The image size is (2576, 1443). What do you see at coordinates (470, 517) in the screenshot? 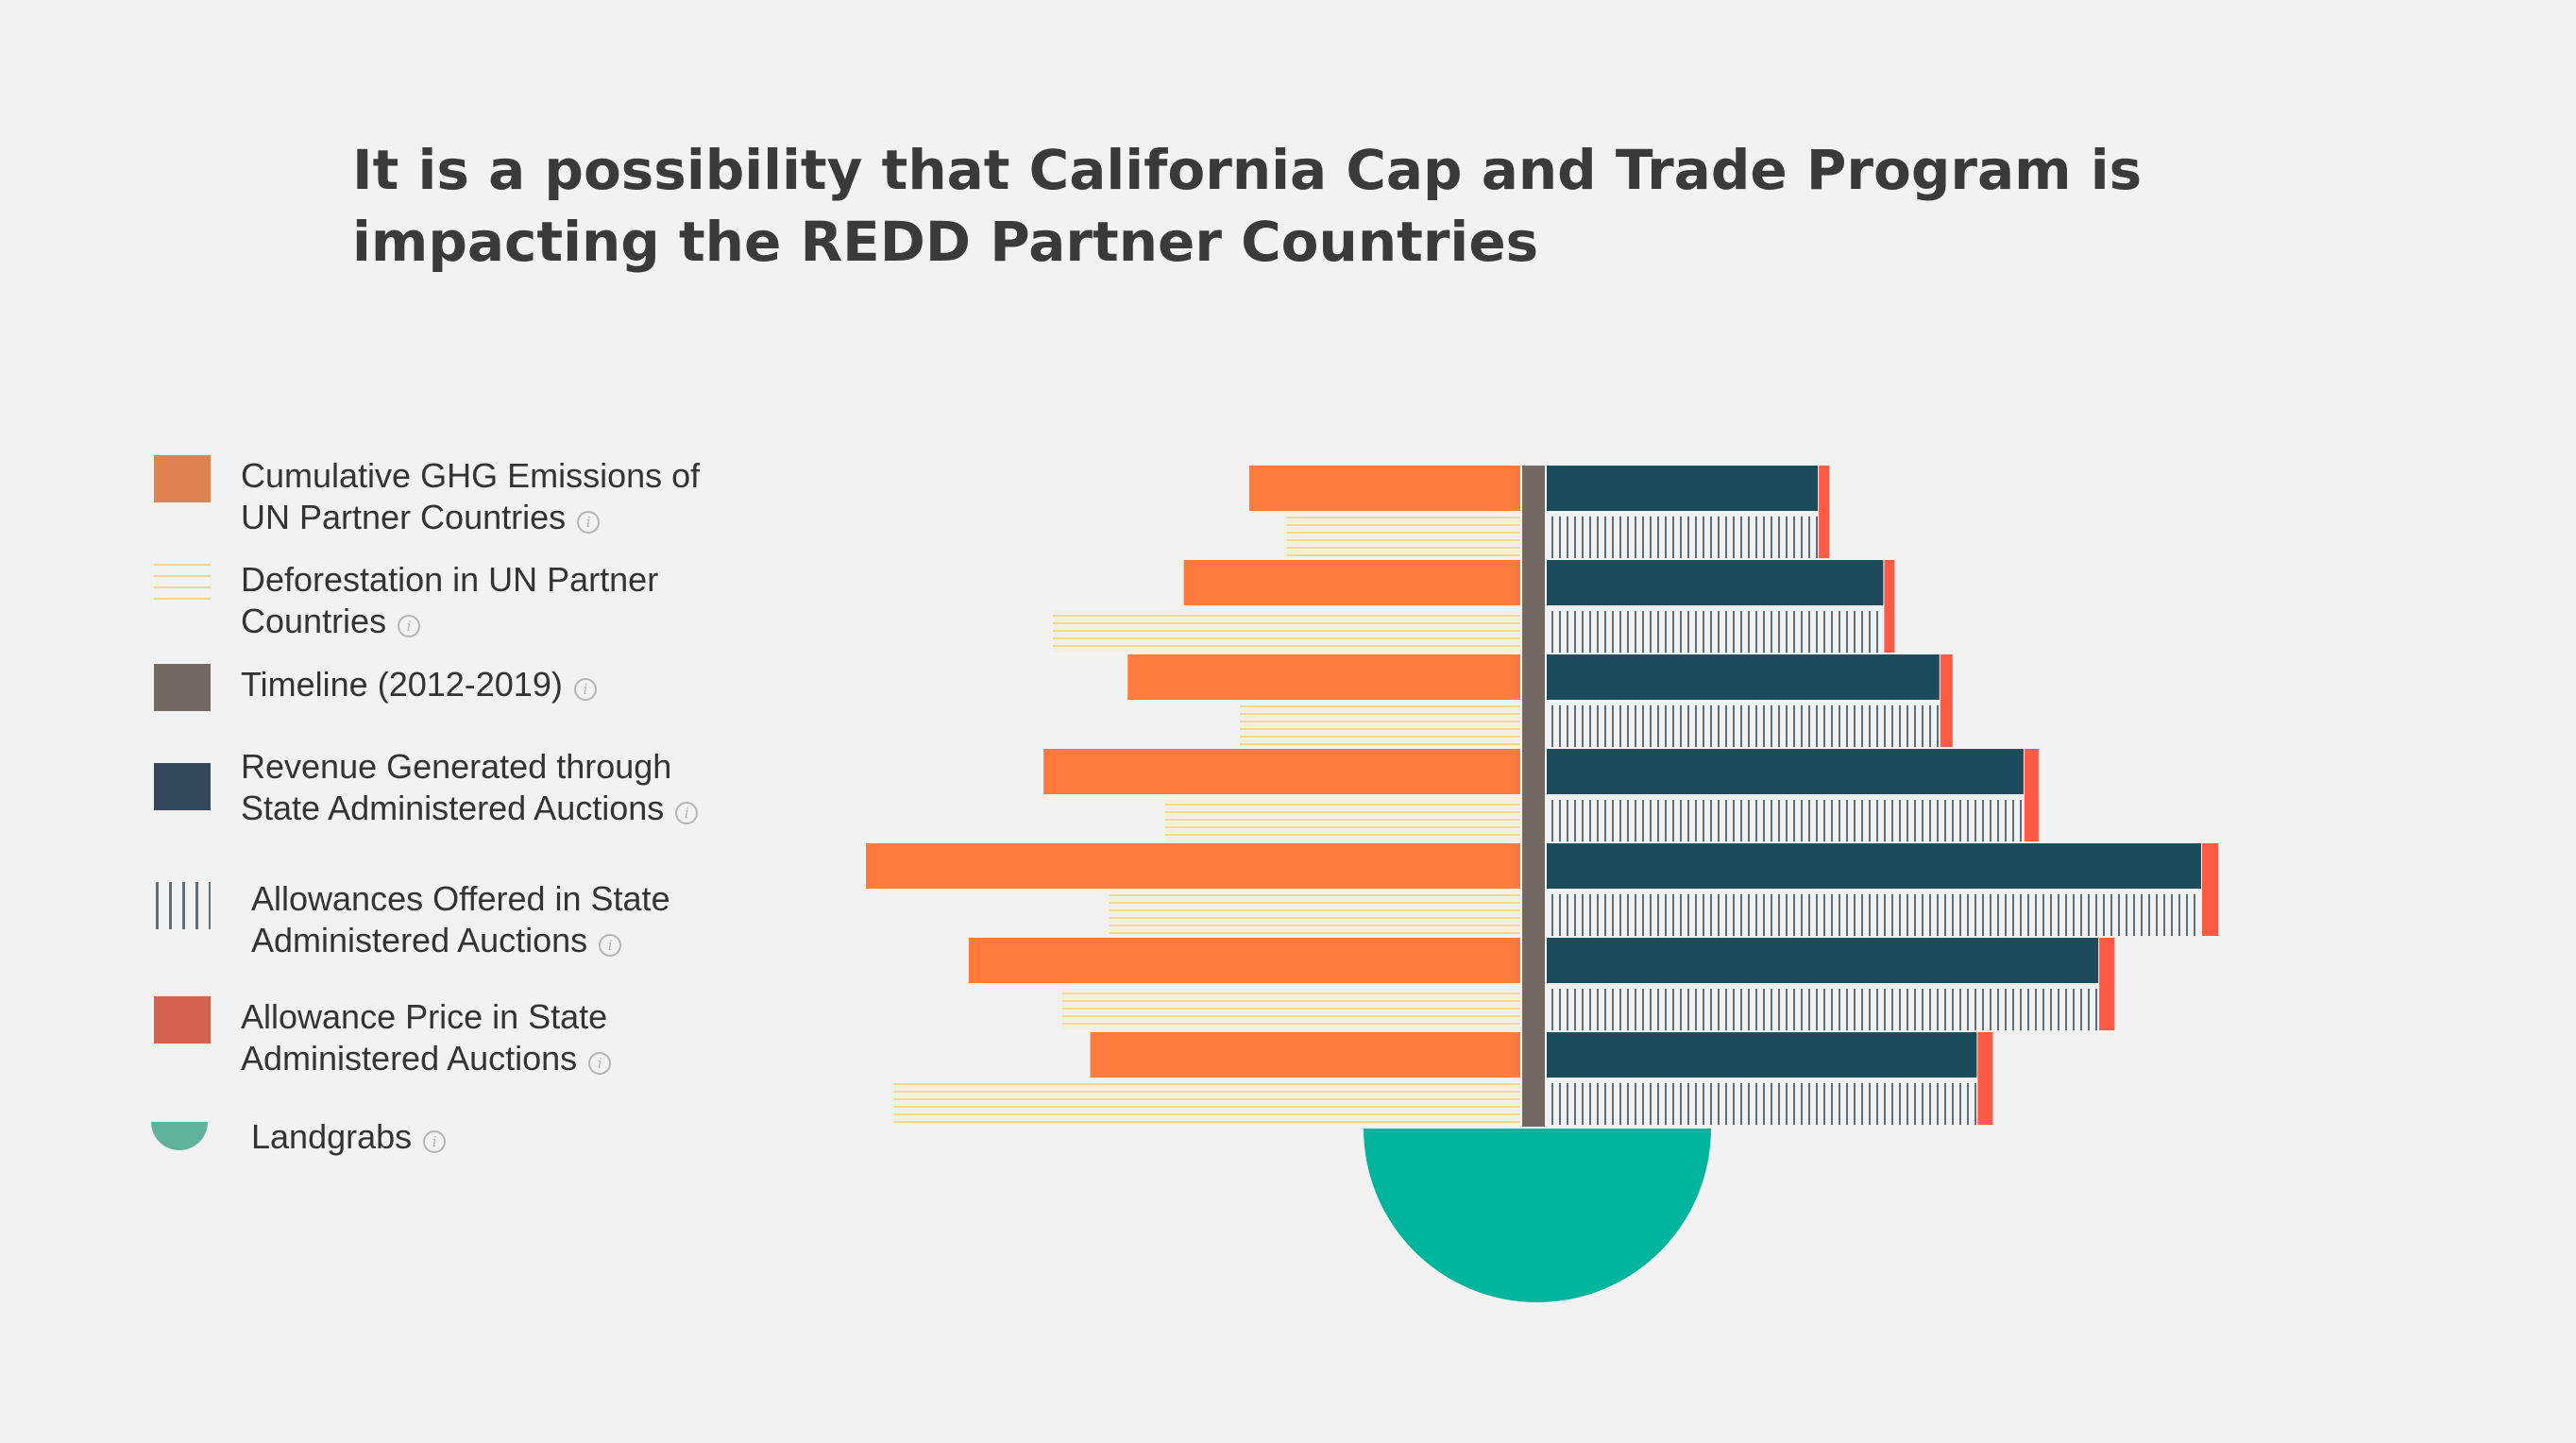
I see `legend-label-line: UN Partner Countries i` at bounding box center [470, 517].